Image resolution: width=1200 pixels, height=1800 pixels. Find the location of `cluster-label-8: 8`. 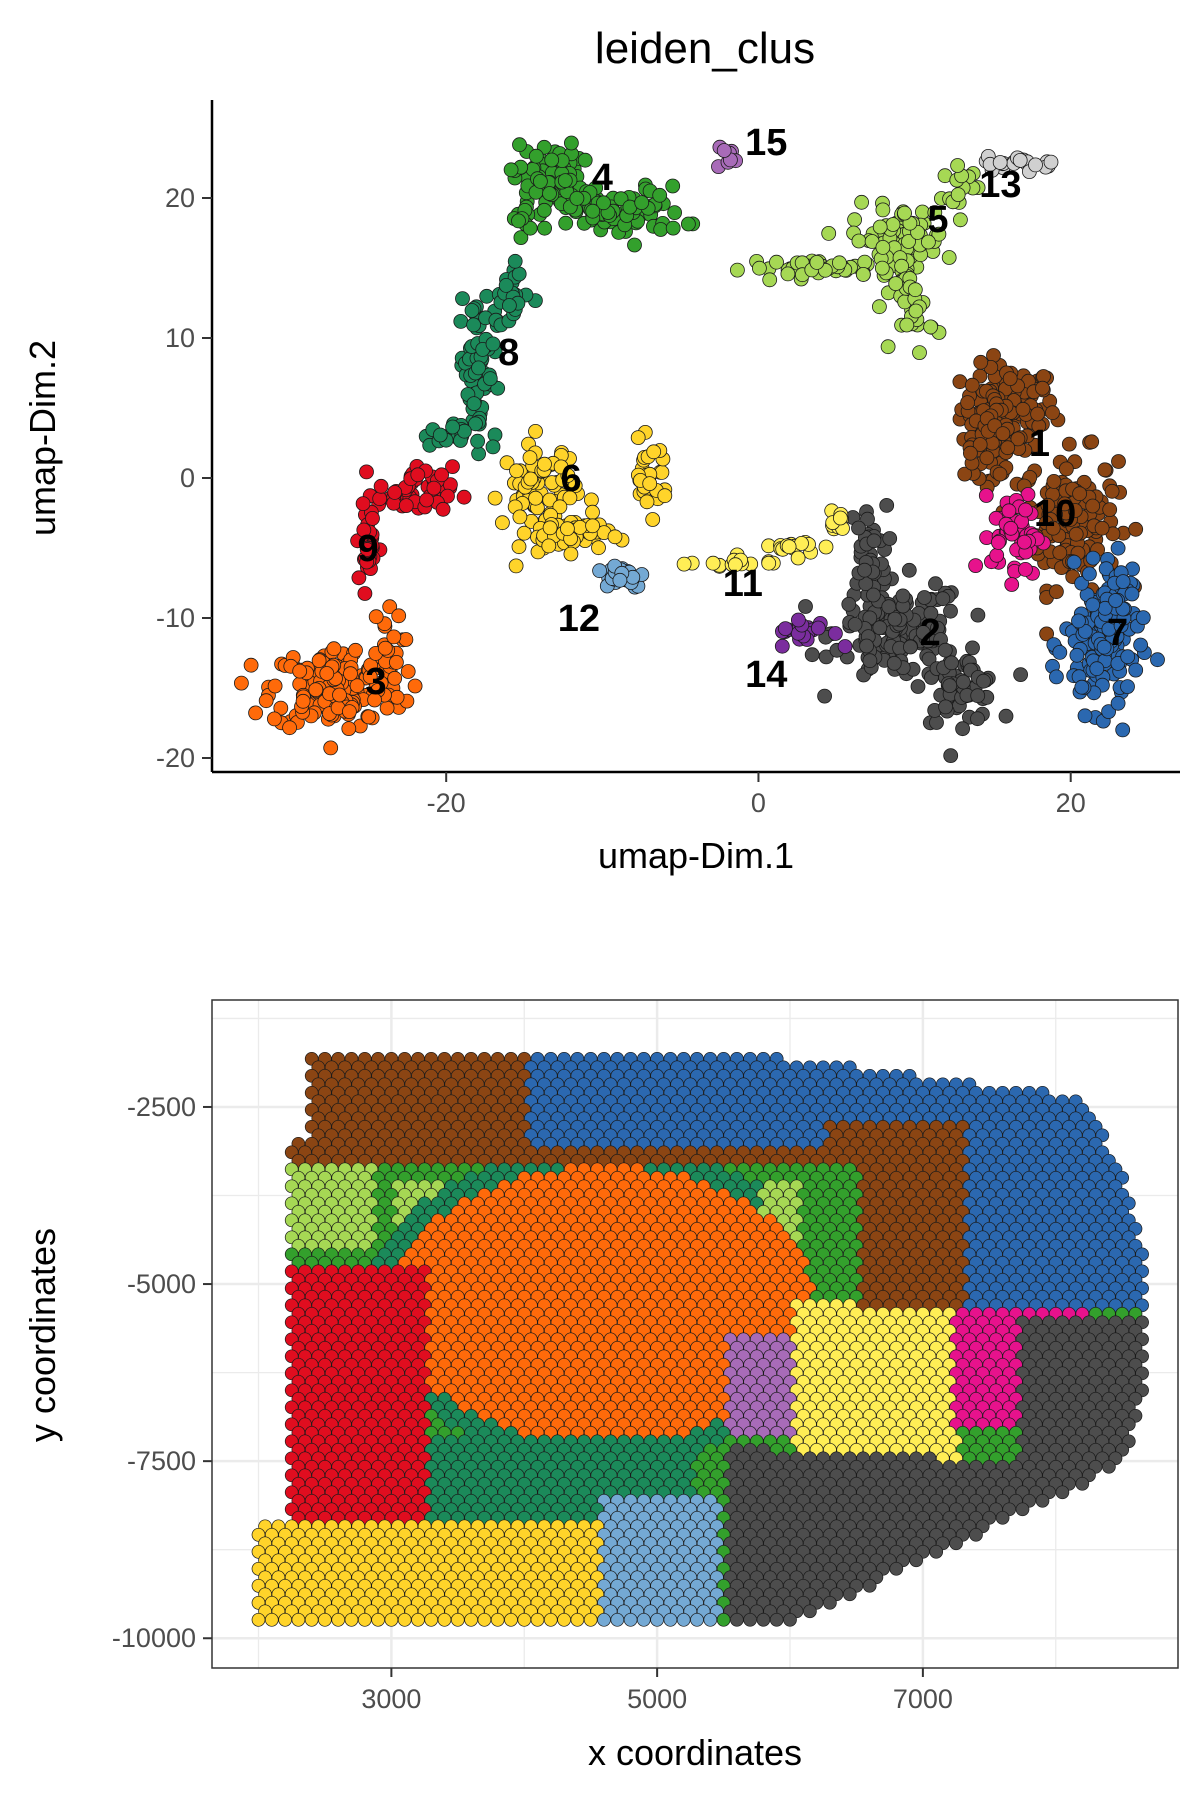

cluster-label-8: 8 is located at coordinates (508, 353).